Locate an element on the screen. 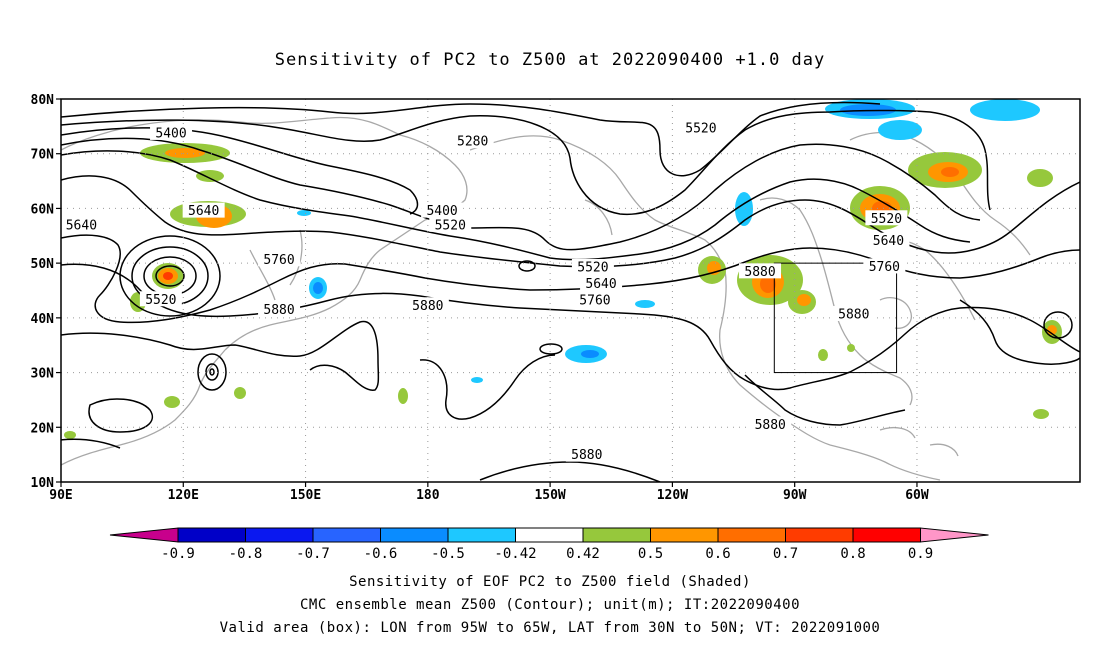  valid-area-box is located at coordinates (835, 318).